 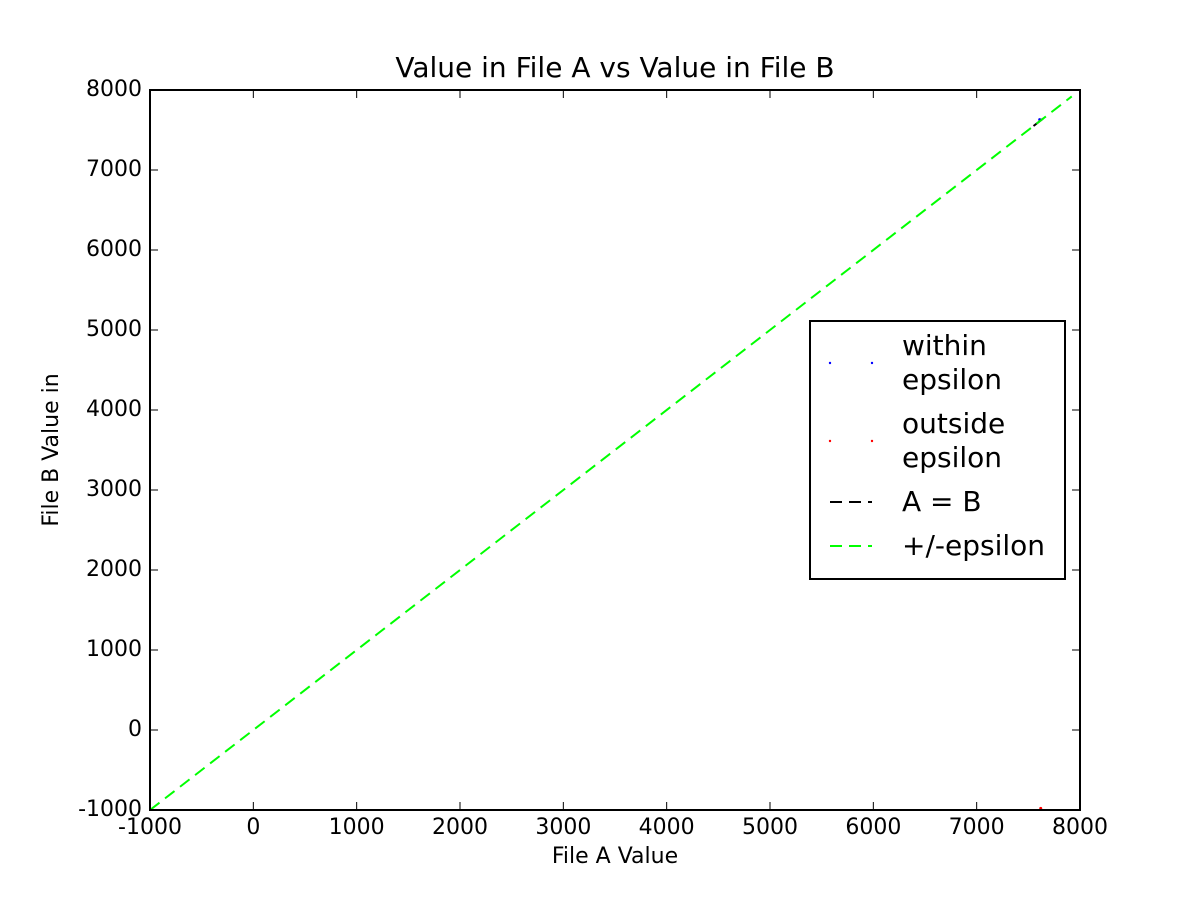 What do you see at coordinates (150, 827) in the screenshot?
I see `x-tick-label: -1000` at bounding box center [150, 827].